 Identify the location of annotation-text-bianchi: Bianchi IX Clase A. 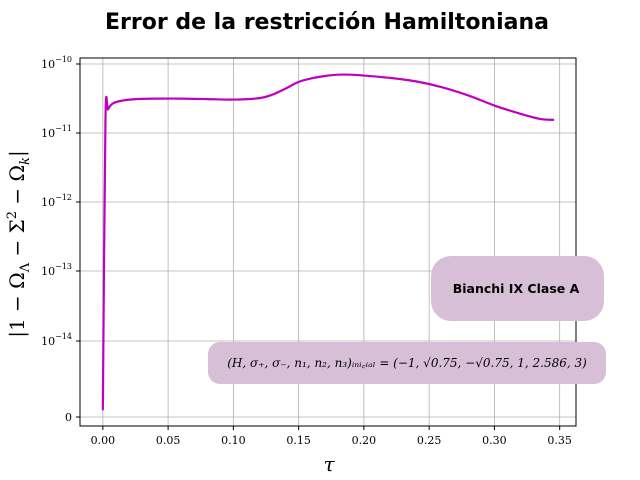
(516, 288).